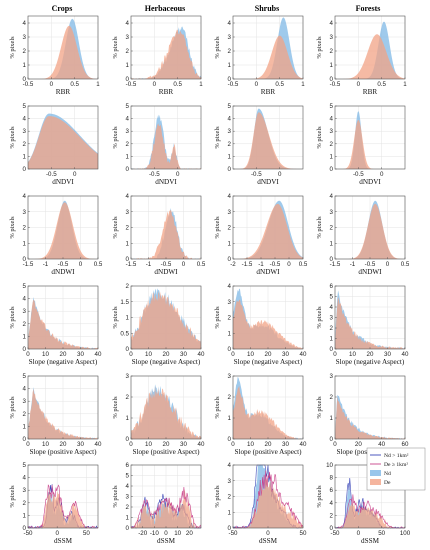 This screenshot has height=550, width=430. Describe the element at coordinates (387, 483) in the screenshot. I see `legend-label-de: De` at that location.